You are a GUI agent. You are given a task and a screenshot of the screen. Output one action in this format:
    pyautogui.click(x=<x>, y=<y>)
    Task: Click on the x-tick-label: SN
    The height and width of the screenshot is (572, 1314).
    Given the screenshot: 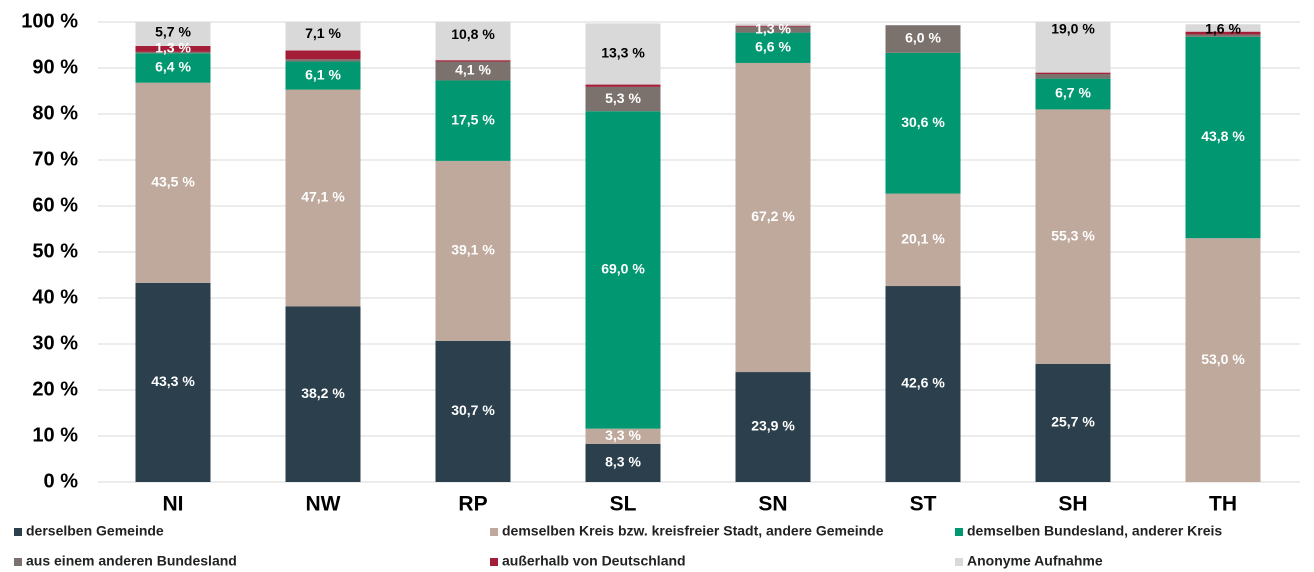 What is the action you would take?
    pyautogui.click(x=772, y=504)
    